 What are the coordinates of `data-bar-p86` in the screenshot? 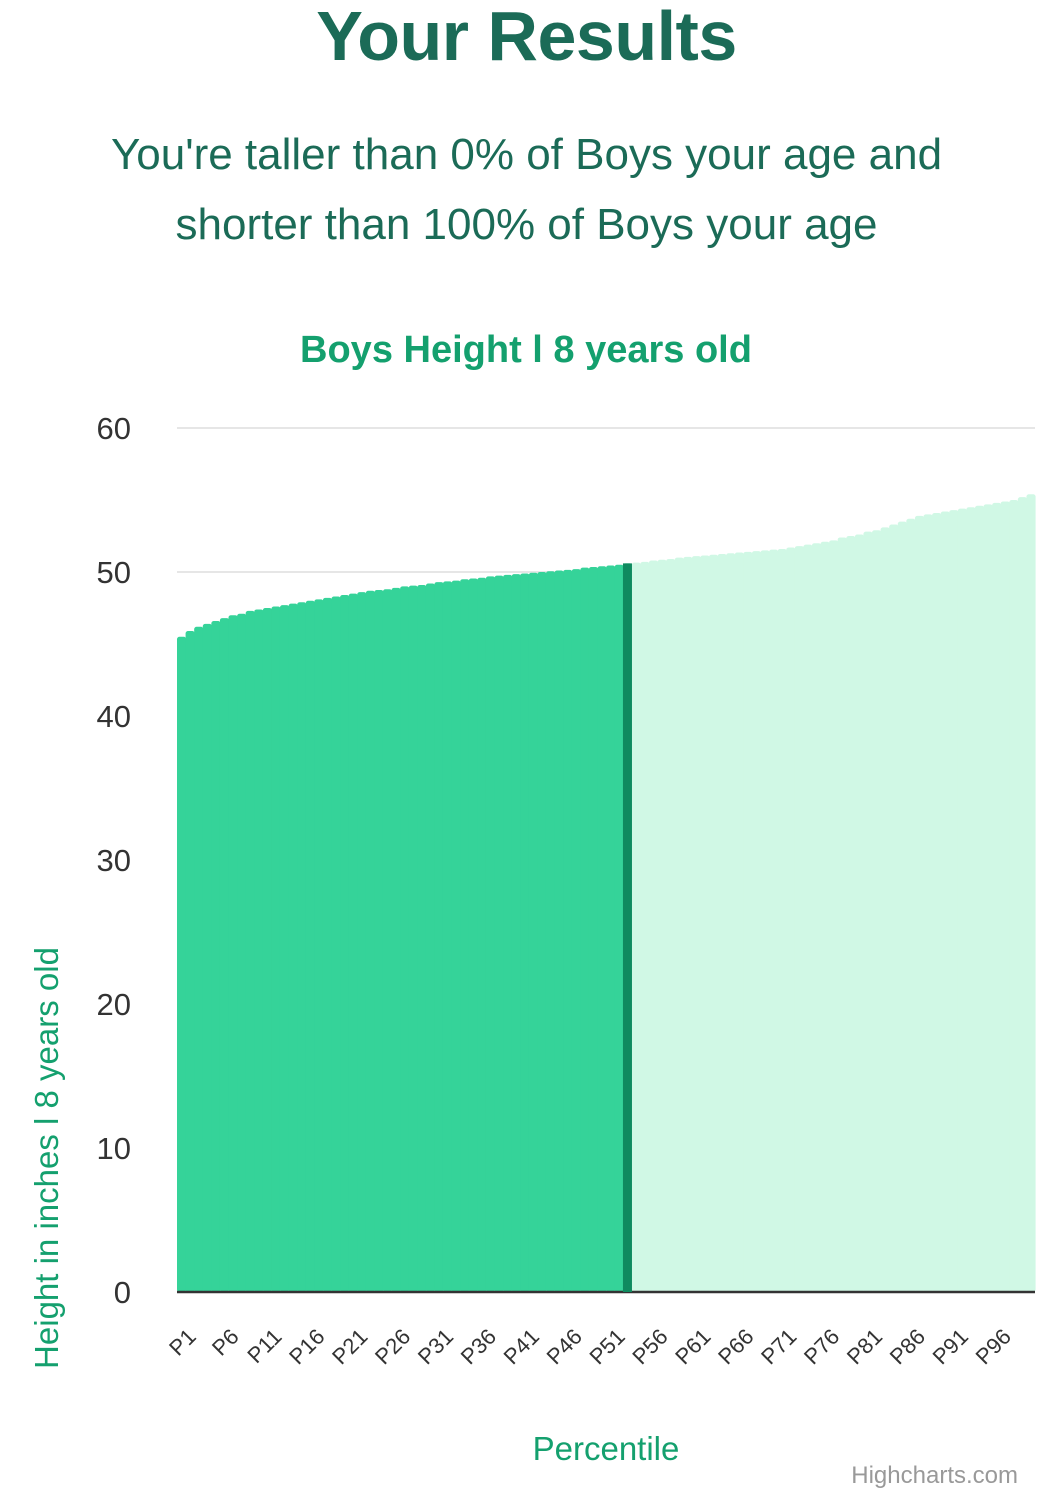 It's located at (911, 905).